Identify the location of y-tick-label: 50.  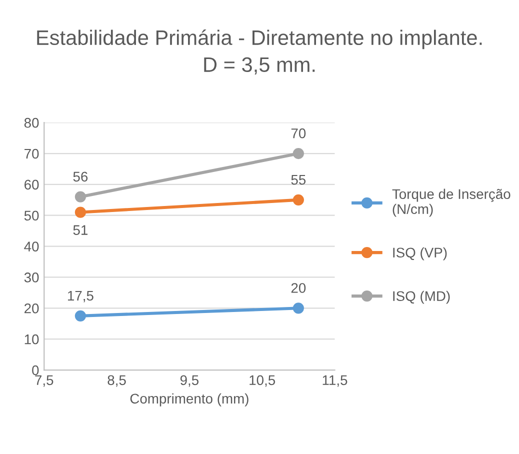
(31, 215).